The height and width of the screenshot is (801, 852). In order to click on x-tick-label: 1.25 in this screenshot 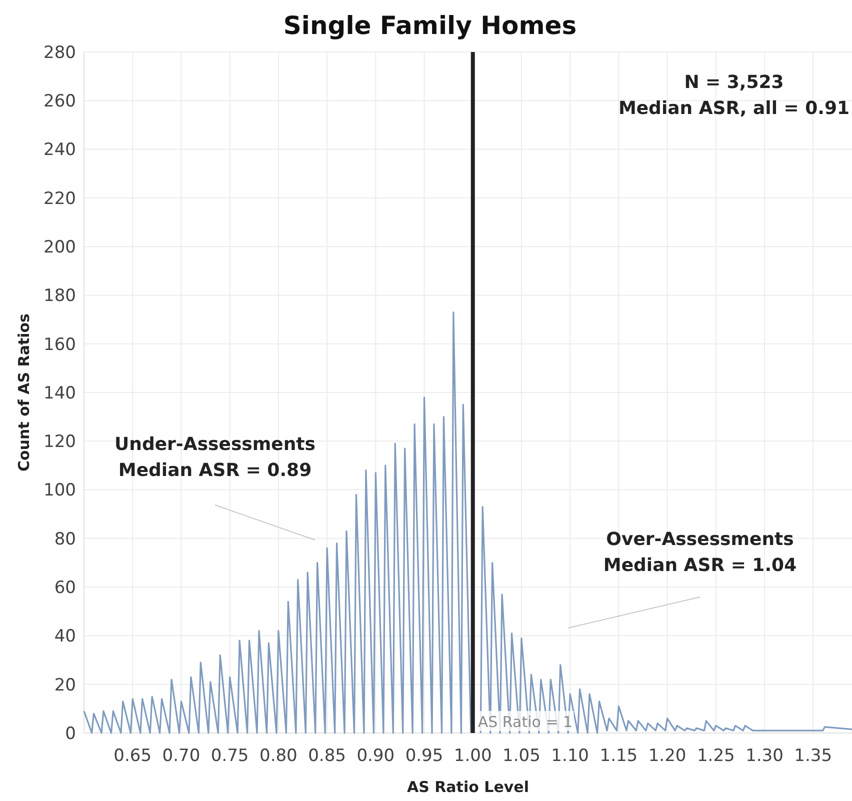, I will do `click(715, 756)`.